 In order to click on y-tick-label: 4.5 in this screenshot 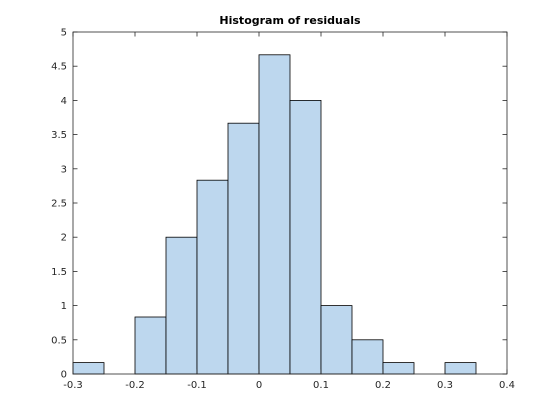, I will do `click(59, 67)`.